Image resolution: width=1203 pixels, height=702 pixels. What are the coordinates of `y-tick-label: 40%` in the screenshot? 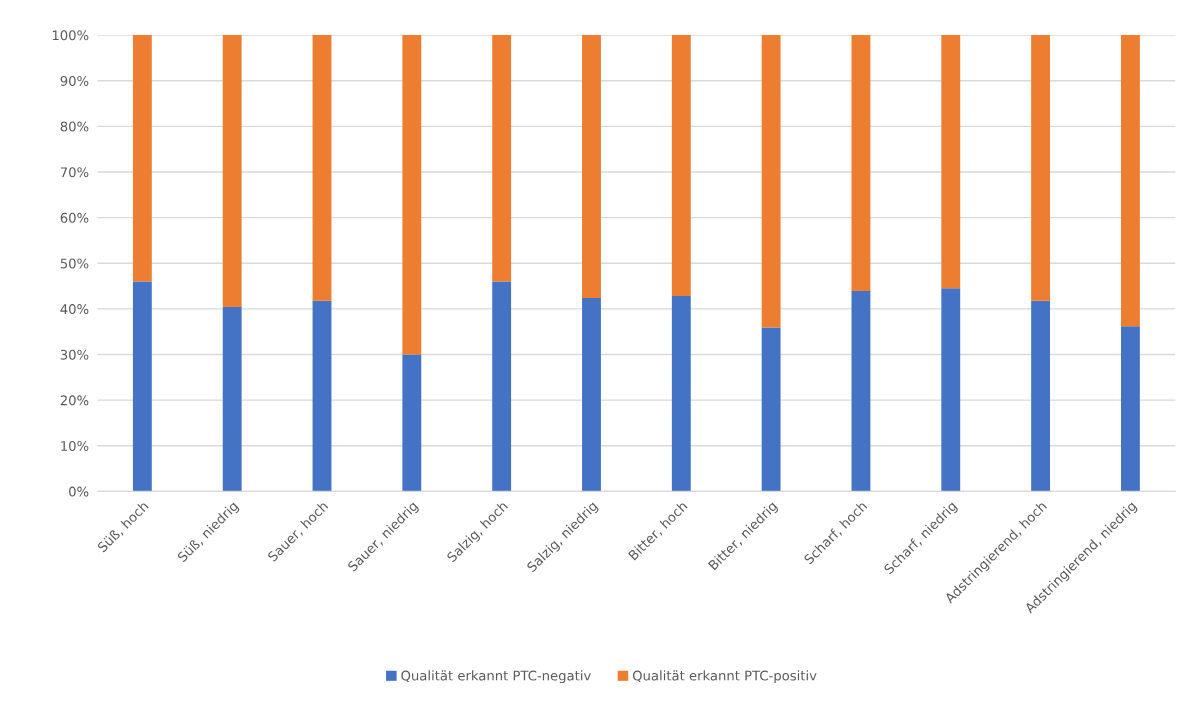 It's located at (74, 309).